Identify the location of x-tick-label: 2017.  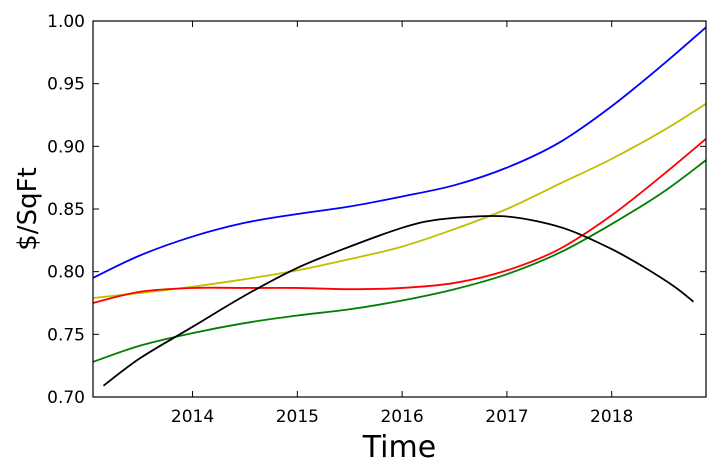
(506, 417).